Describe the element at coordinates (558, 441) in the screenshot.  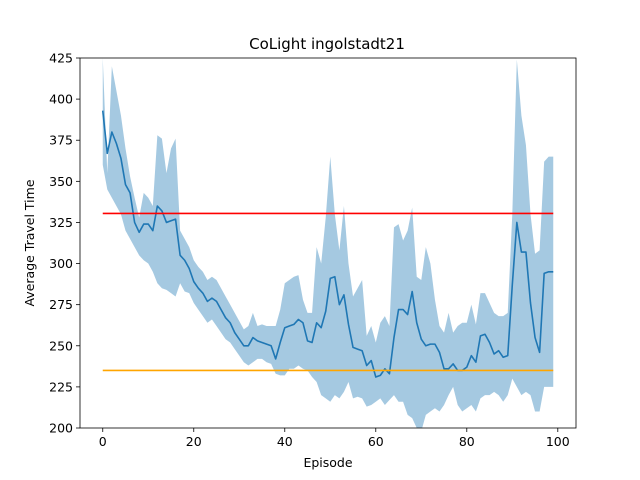
I see `x-tick-label: 100` at that location.